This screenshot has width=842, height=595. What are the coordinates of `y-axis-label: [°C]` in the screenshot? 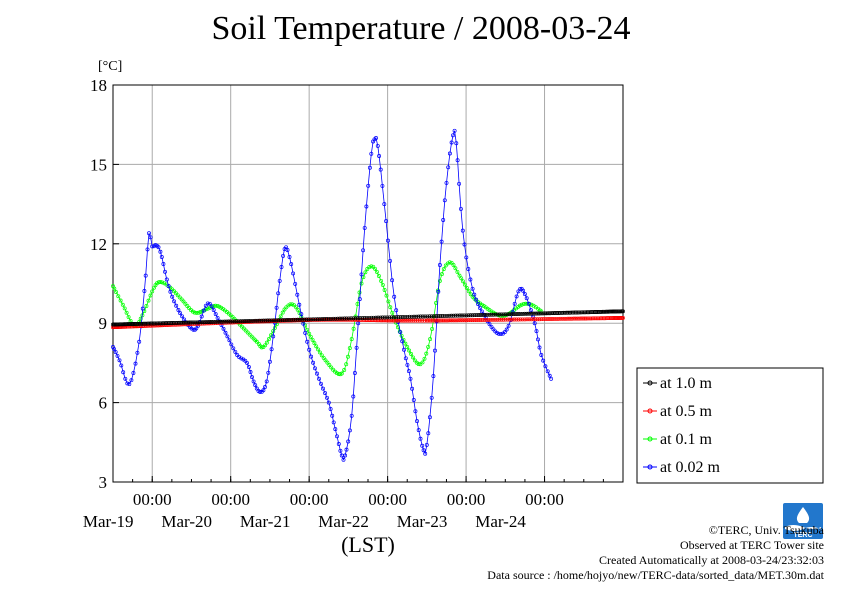 It's located at (110, 66).